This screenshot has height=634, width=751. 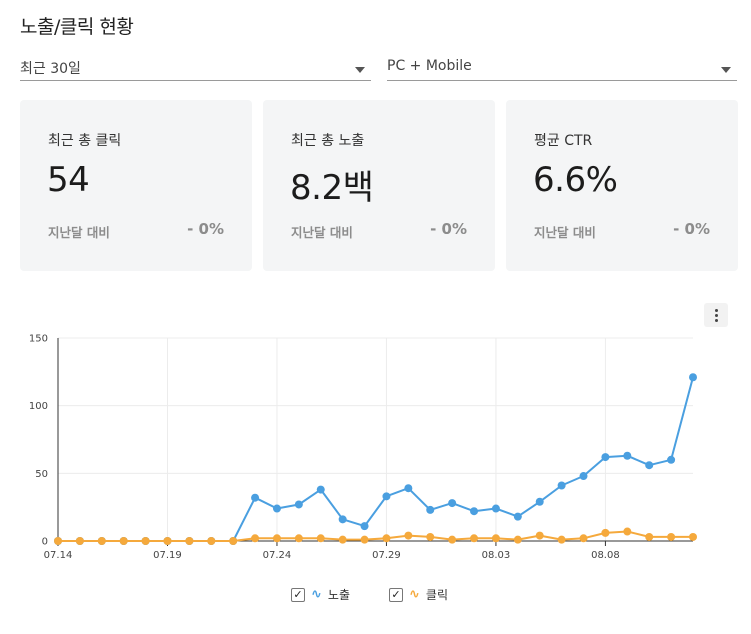 What do you see at coordinates (58, 555) in the screenshot?
I see `x-tick-label: 07.14` at bounding box center [58, 555].